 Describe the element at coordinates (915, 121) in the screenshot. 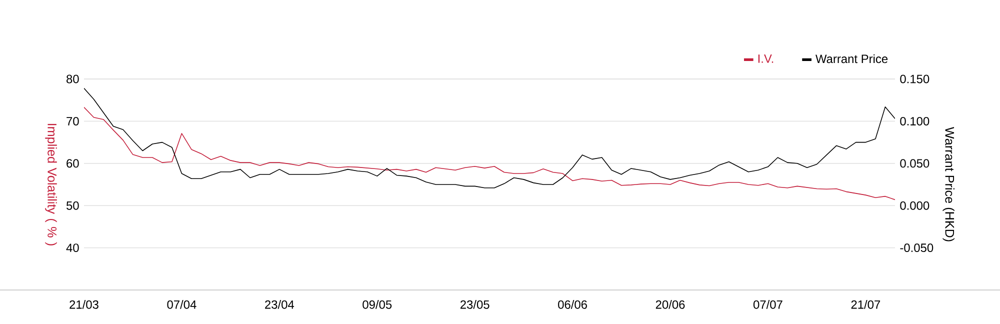

I see `y2-tick-label: 0.100` at that location.